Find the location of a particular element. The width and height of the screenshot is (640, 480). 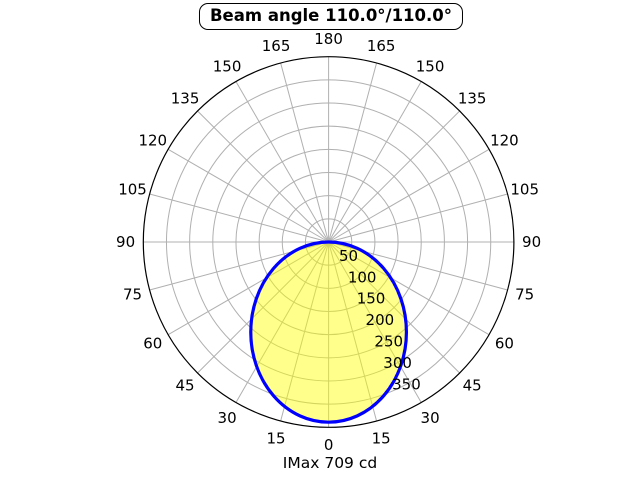

radius-tick-label: 50 is located at coordinates (348, 256).